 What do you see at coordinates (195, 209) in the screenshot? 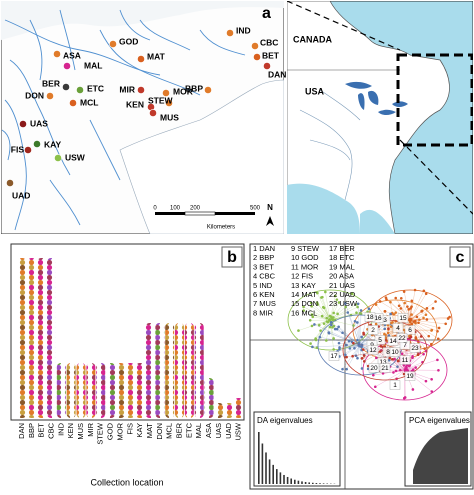
I see `scale-tick: 200` at bounding box center [195, 209].